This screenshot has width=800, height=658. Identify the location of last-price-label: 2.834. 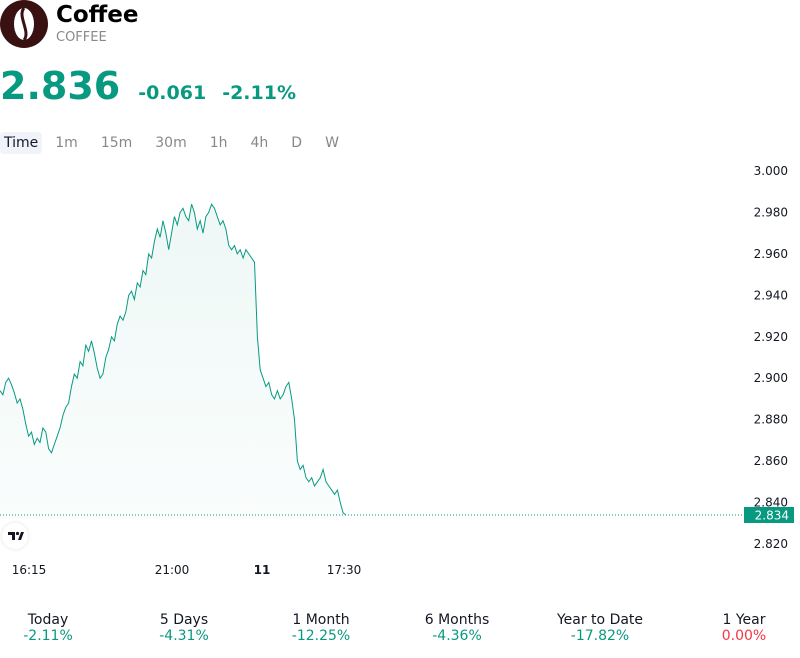
(772, 515).